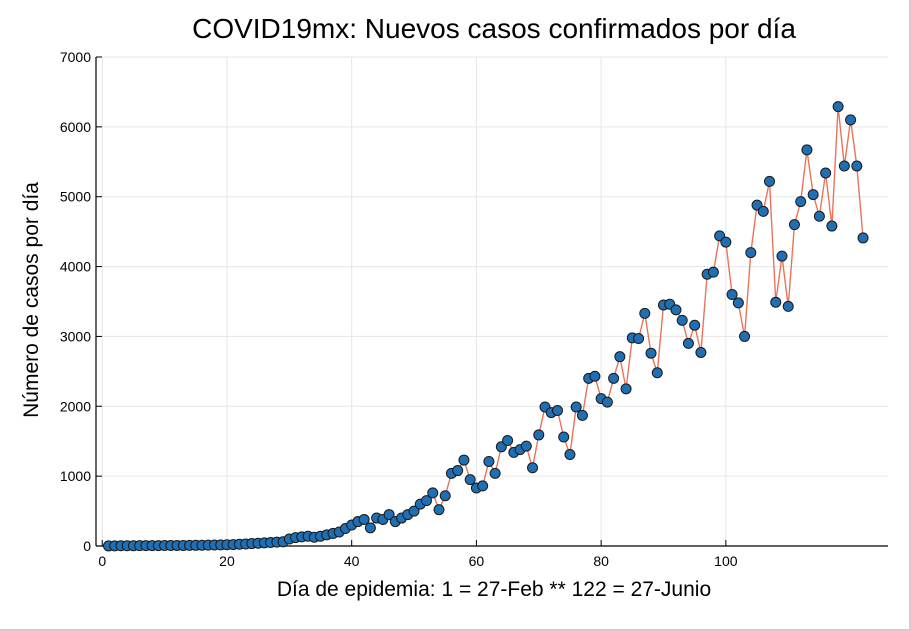  What do you see at coordinates (75, 197) in the screenshot?
I see `y-tick-label: 5000` at bounding box center [75, 197].